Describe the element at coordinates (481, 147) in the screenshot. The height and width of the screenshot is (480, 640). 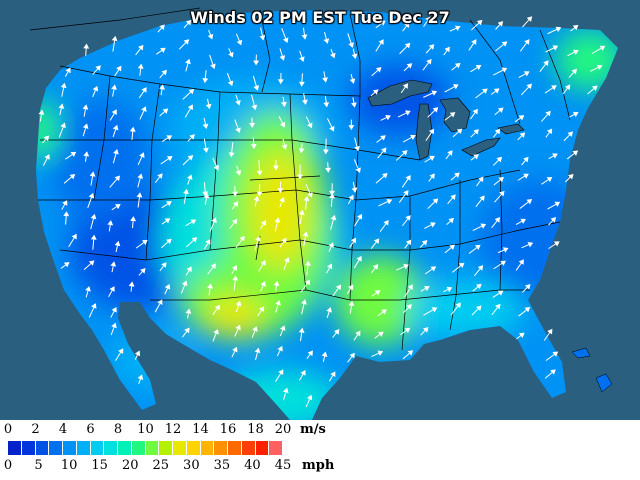
I see `lake-erie` at that location.